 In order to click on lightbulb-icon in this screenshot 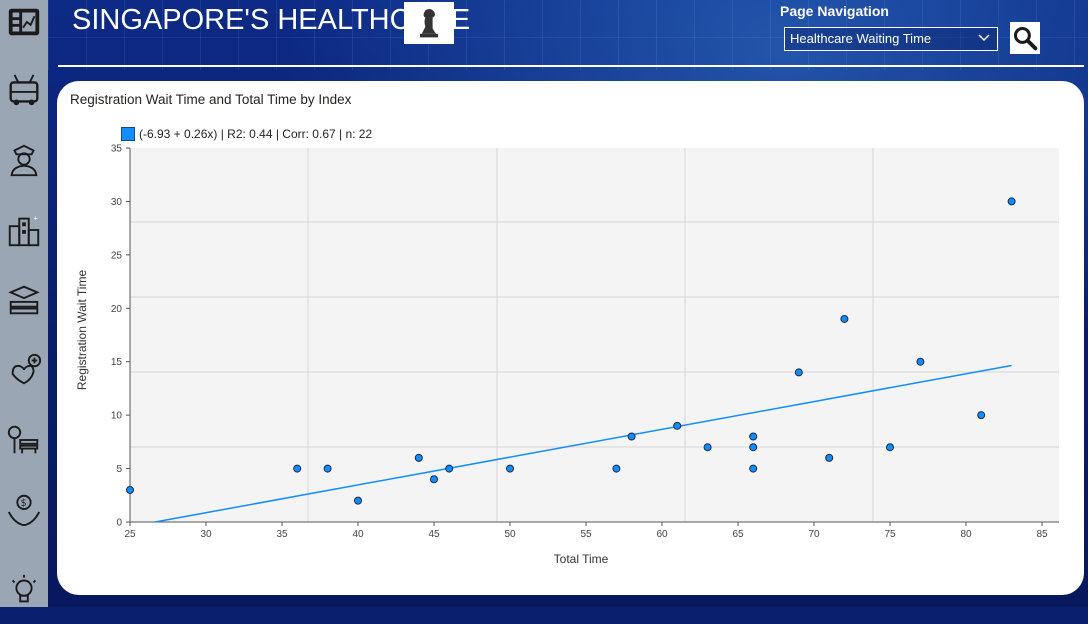, I will do `click(24, 588)`.